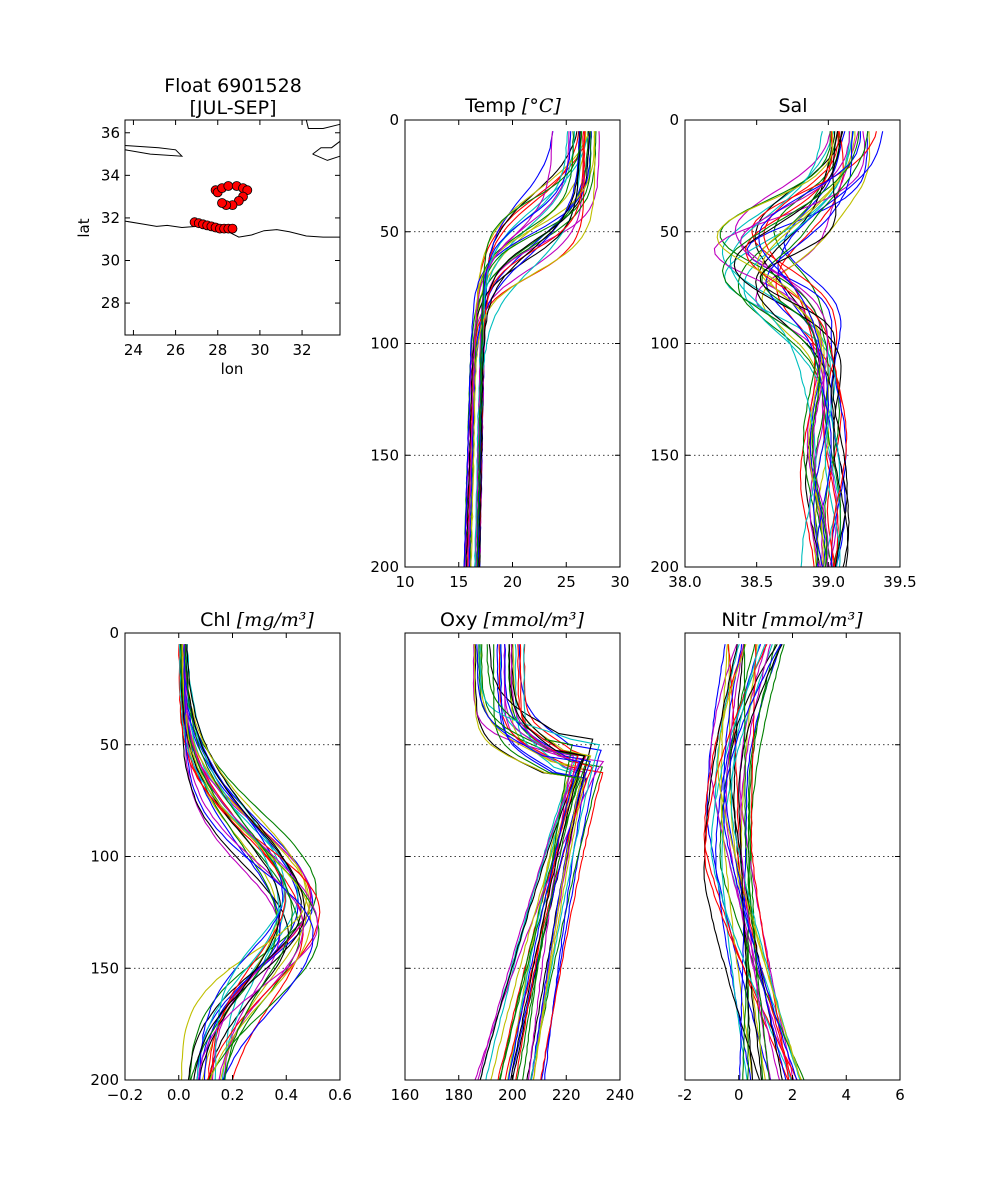 This screenshot has width=1000, height=1200. I want to click on x-tick-label: 0, so click(739, 1095).